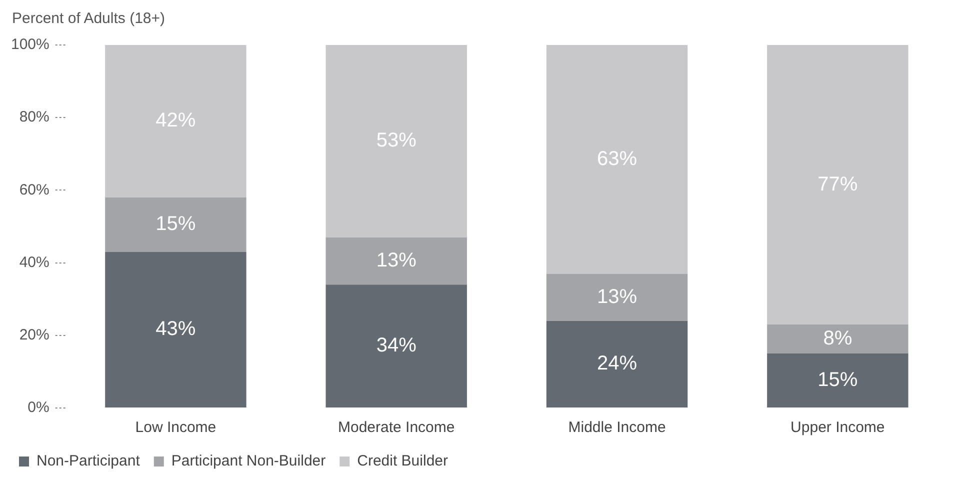  What do you see at coordinates (402, 461) in the screenshot?
I see `legend-label: Credit Builder` at bounding box center [402, 461].